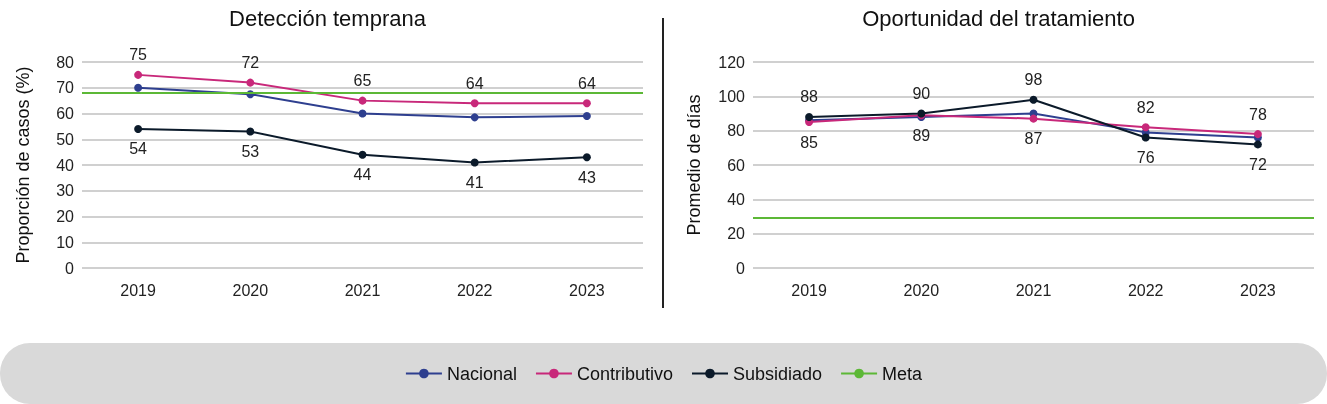  Describe the element at coordinates (809, 142) in the screenshot. I see `data-label: 85` at that location.